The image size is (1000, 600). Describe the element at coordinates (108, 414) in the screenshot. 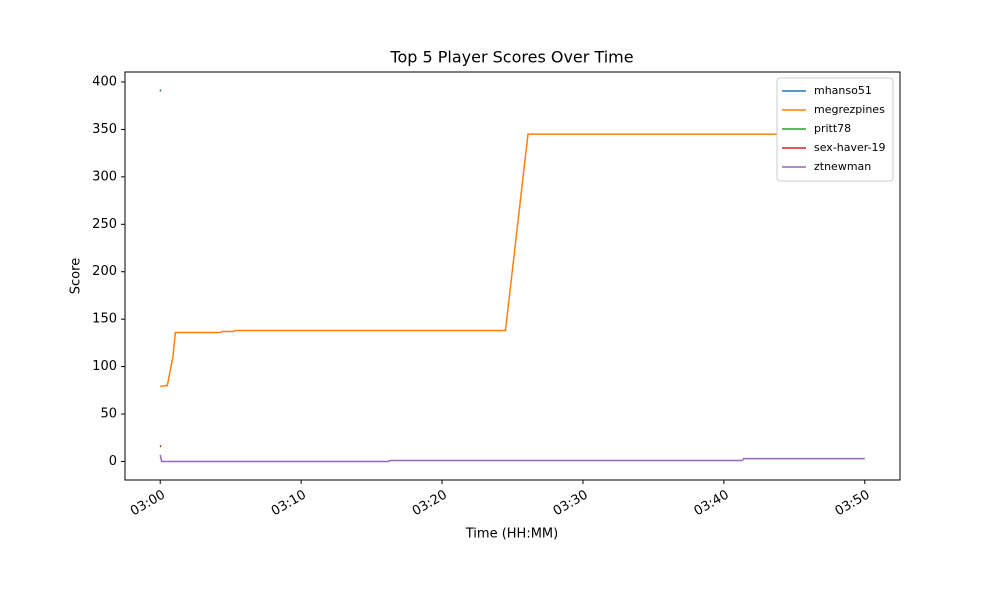

I see `y-tick-label: 50` at that location.